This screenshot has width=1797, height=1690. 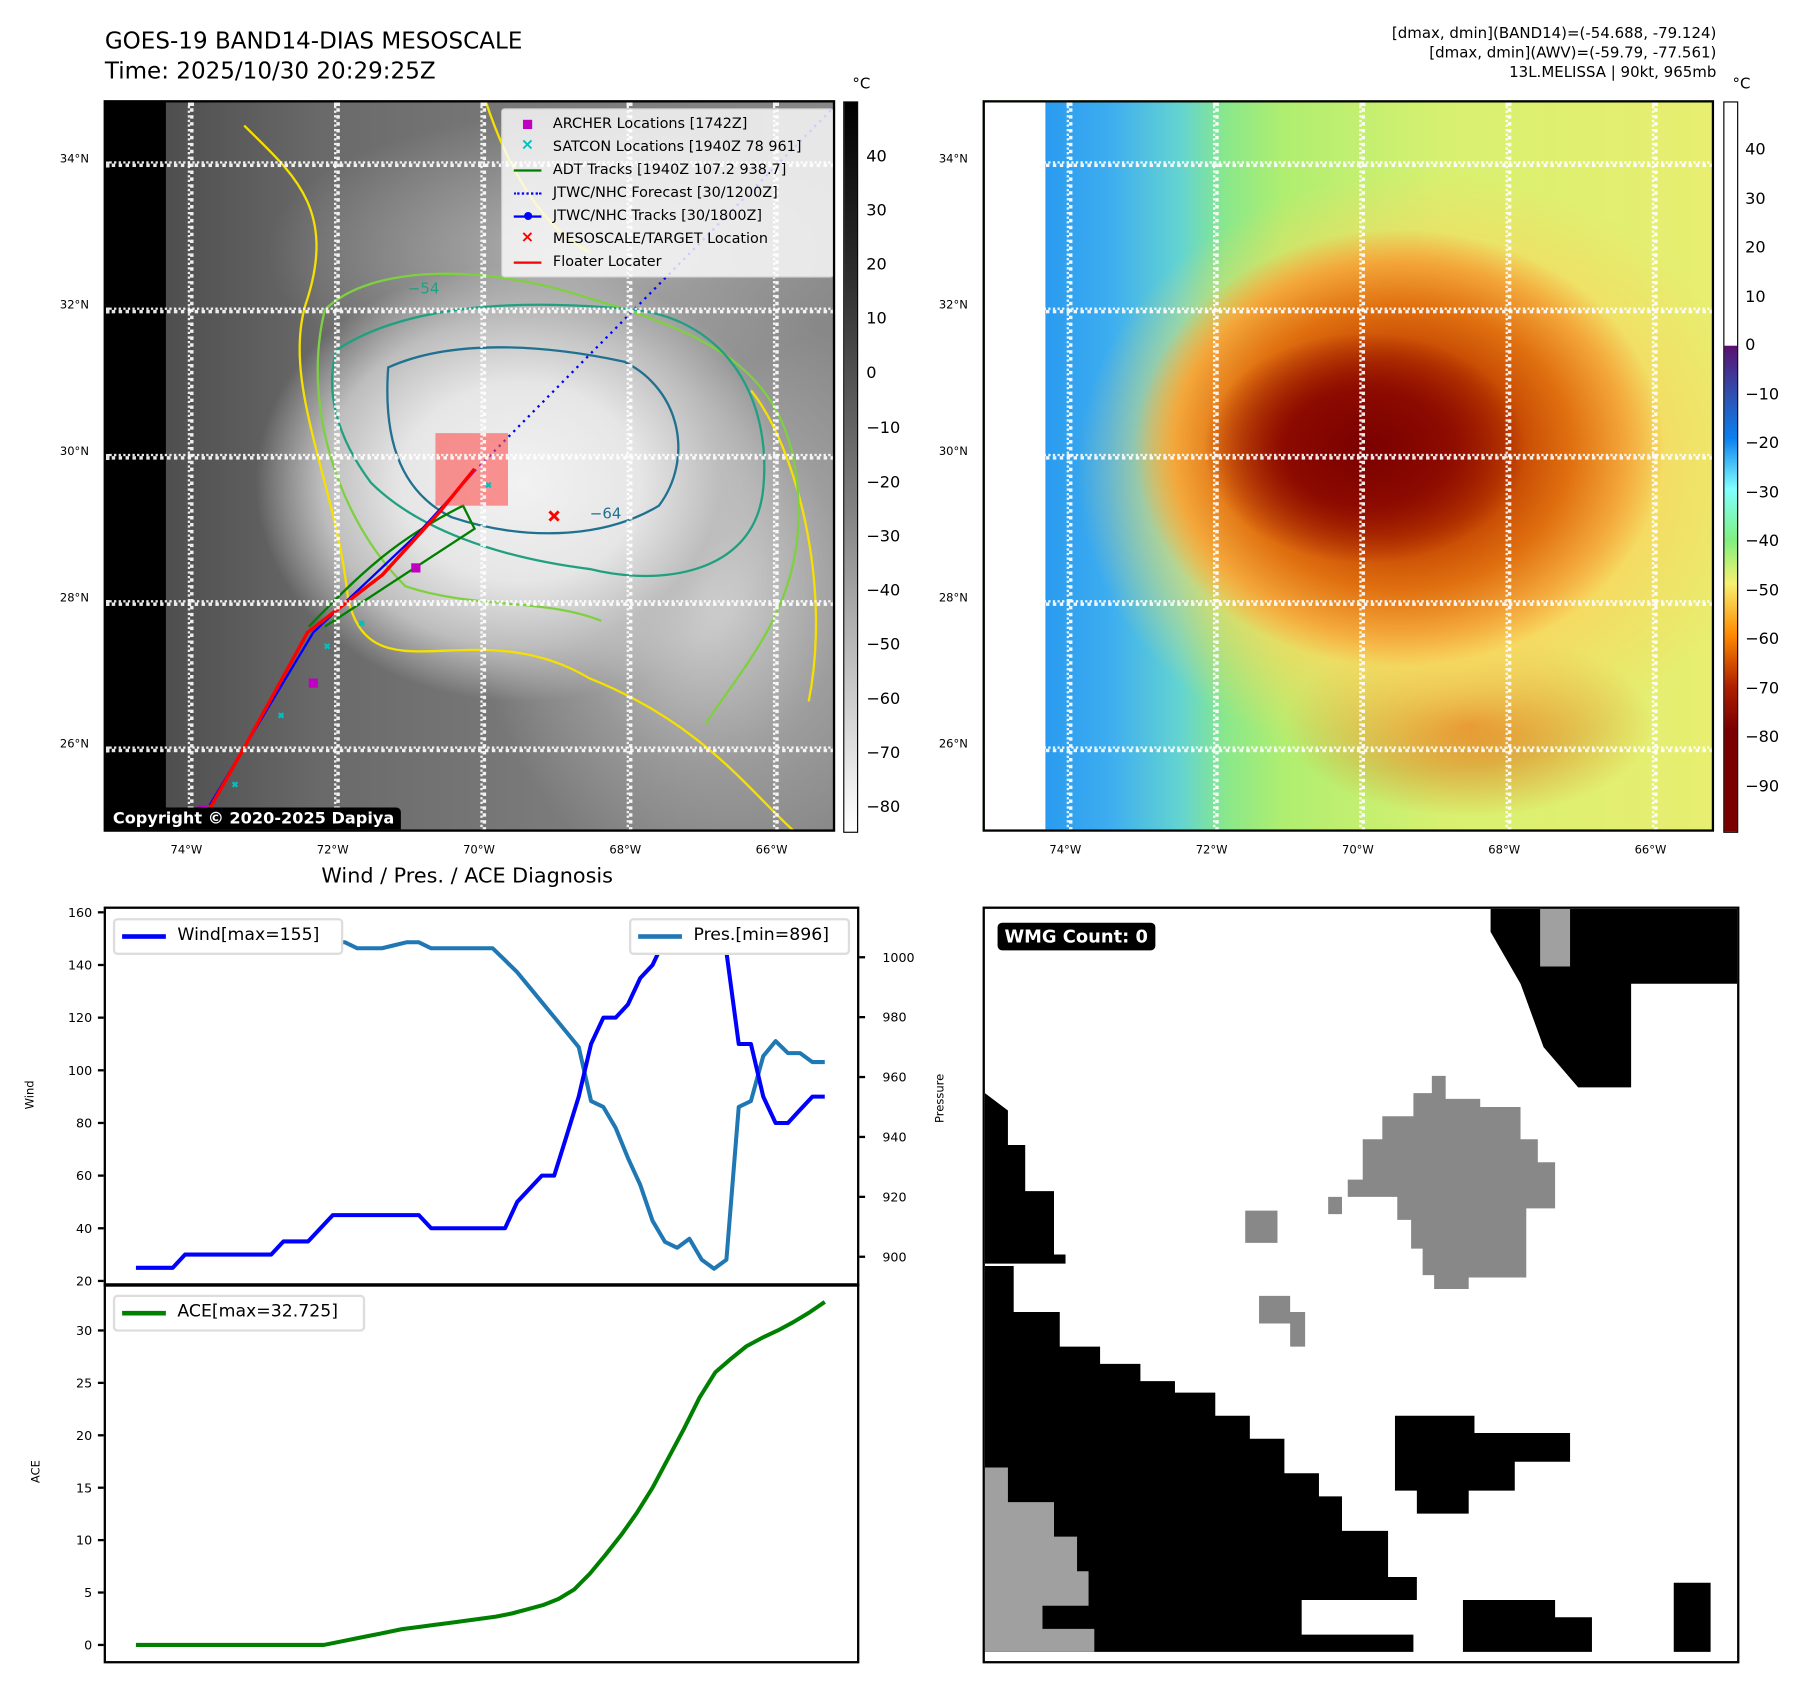 I want to click on wind-tick: 100, so click(x=80, y=1070).